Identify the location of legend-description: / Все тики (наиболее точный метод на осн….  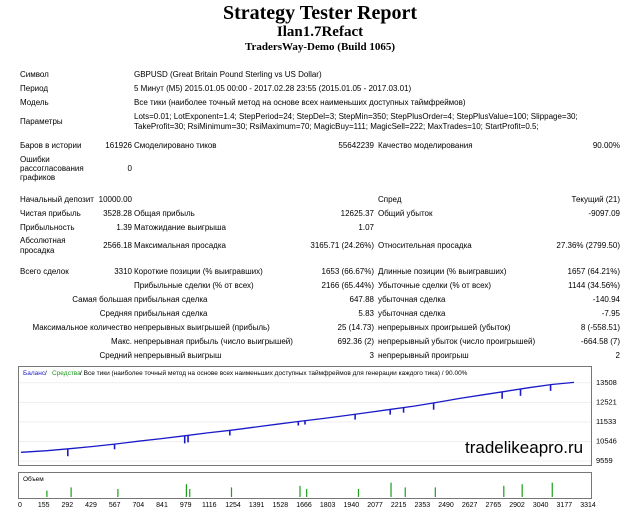
(274, 373).